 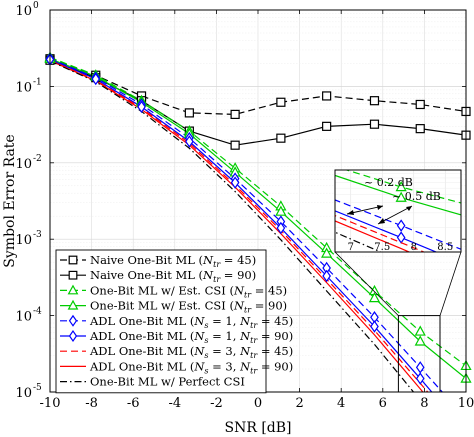 I want to click on legend-entry-9: One-Bit ML w/ Perfect CSI, so click(x=167, y=382).